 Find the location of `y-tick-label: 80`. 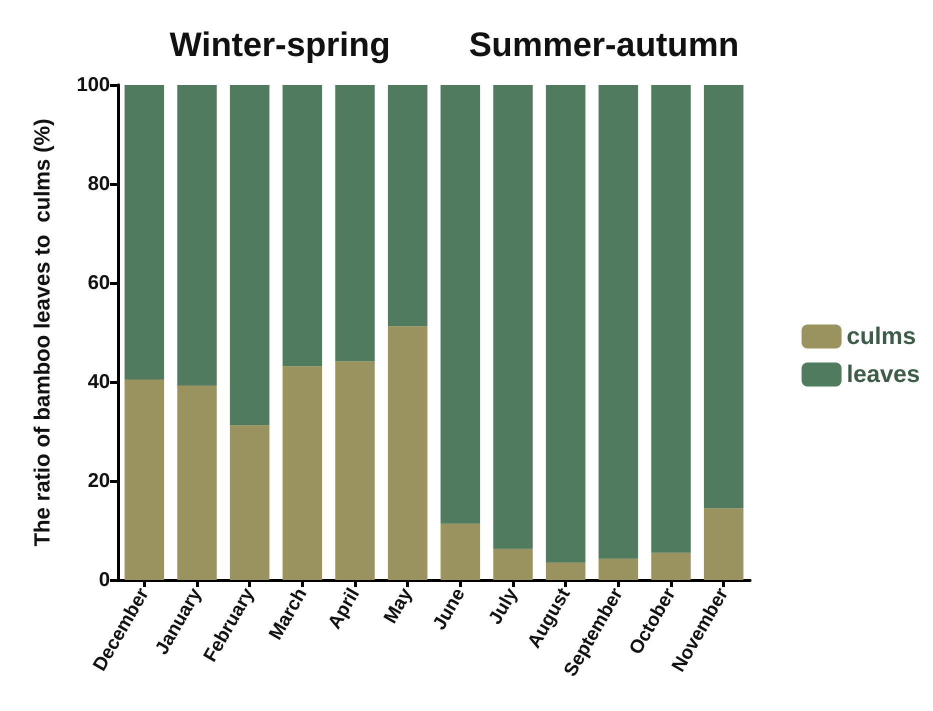

y-tick-label: 80 is located at coordinates (99, 184).